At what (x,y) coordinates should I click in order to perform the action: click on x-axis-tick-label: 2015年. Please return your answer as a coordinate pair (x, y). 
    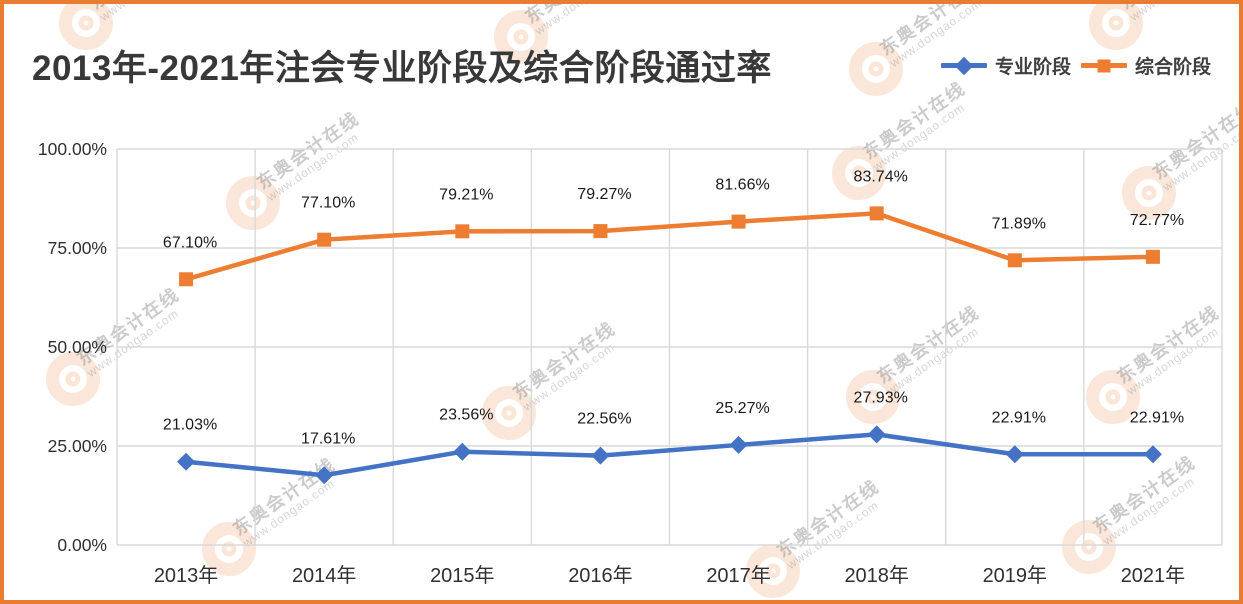
    Looking at the image, I should click on (462, 575).